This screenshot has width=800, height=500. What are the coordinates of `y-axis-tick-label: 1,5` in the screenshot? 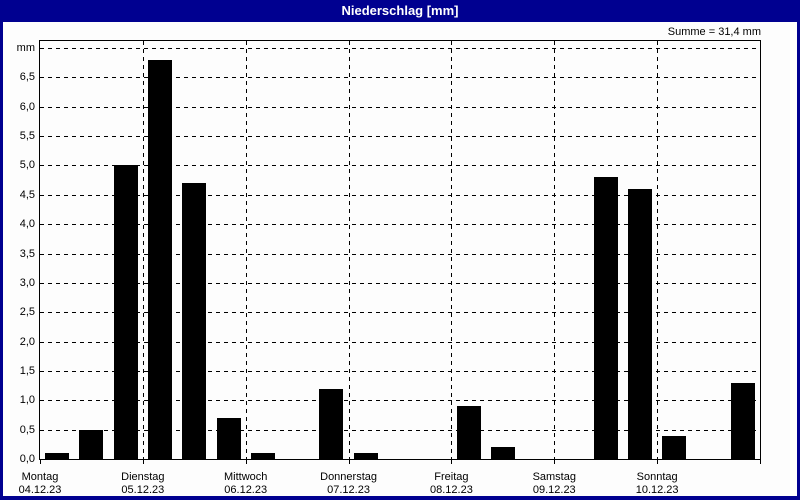 It's located at (27, 370).